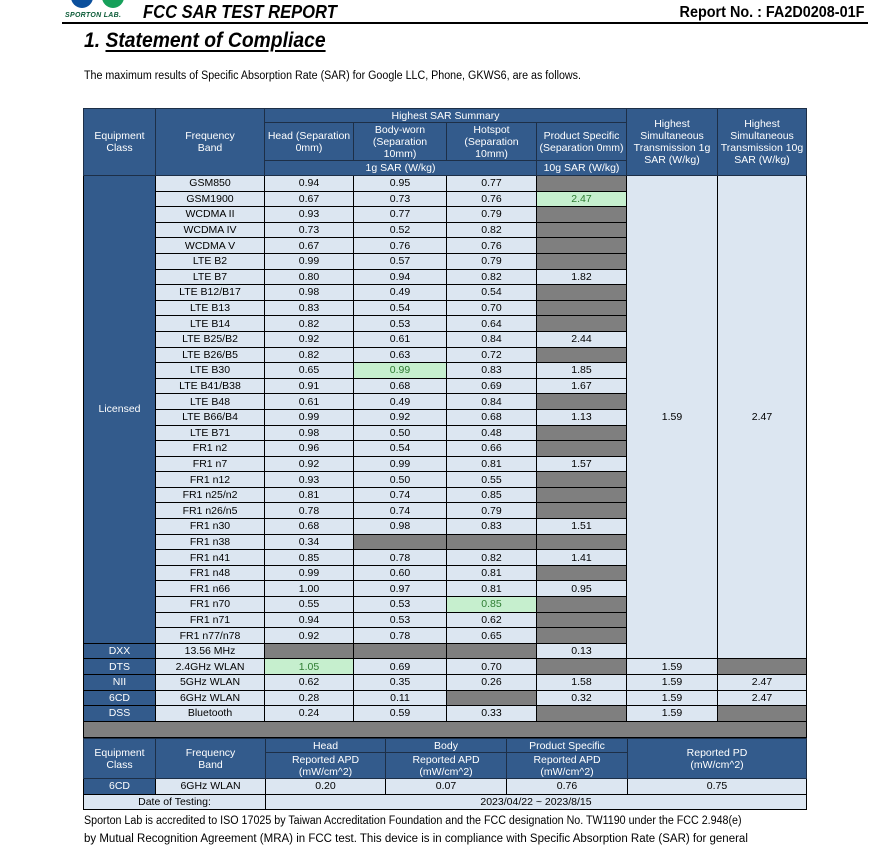  Describe the element at coordinates (491, 495) in the screenshot. I see `hotspot-sar-cell: 0.85` at that location.